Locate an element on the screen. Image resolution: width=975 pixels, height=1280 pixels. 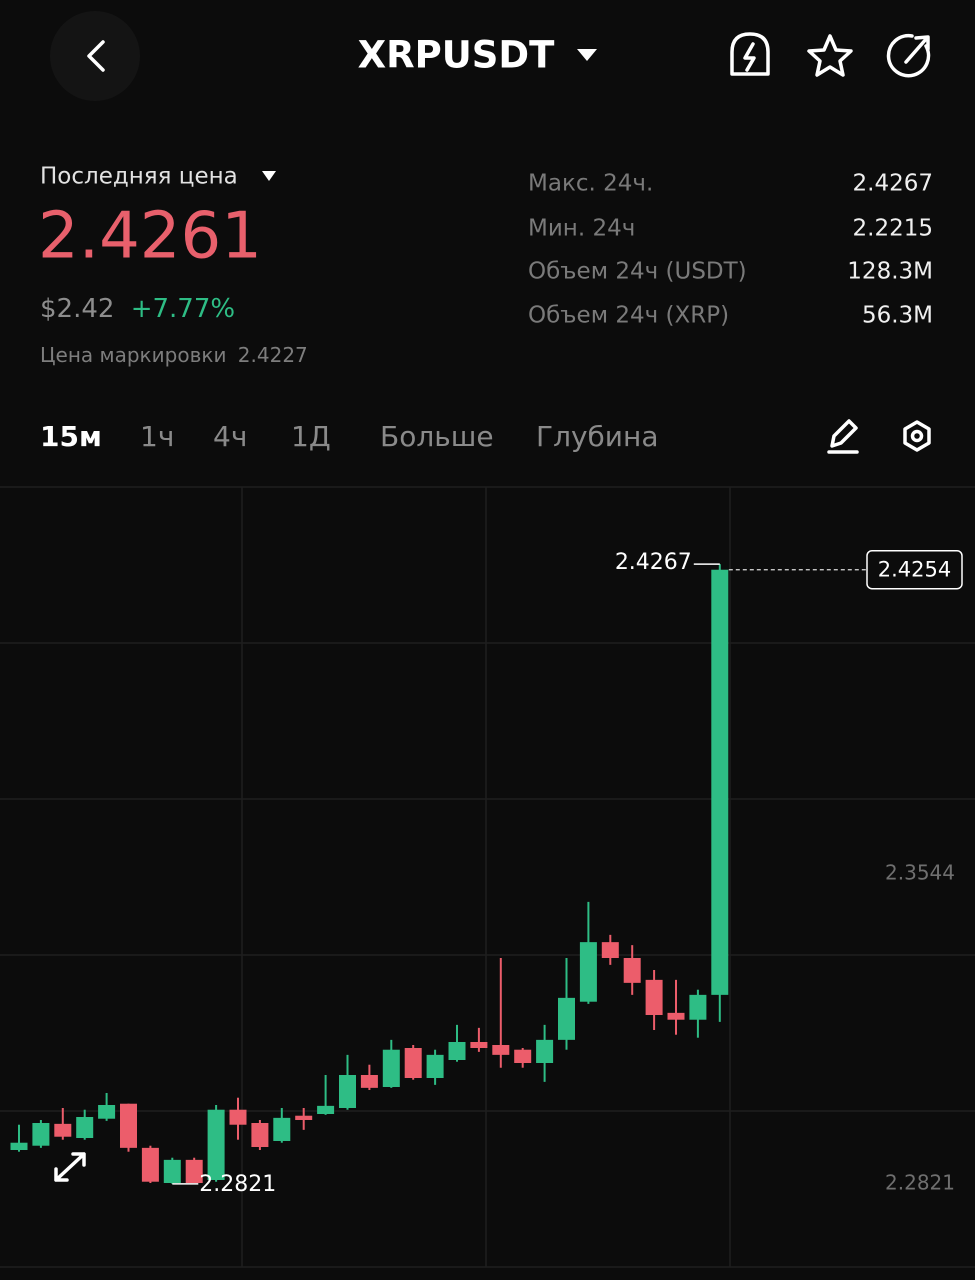
alert-button is located at coordinates (750, 54).